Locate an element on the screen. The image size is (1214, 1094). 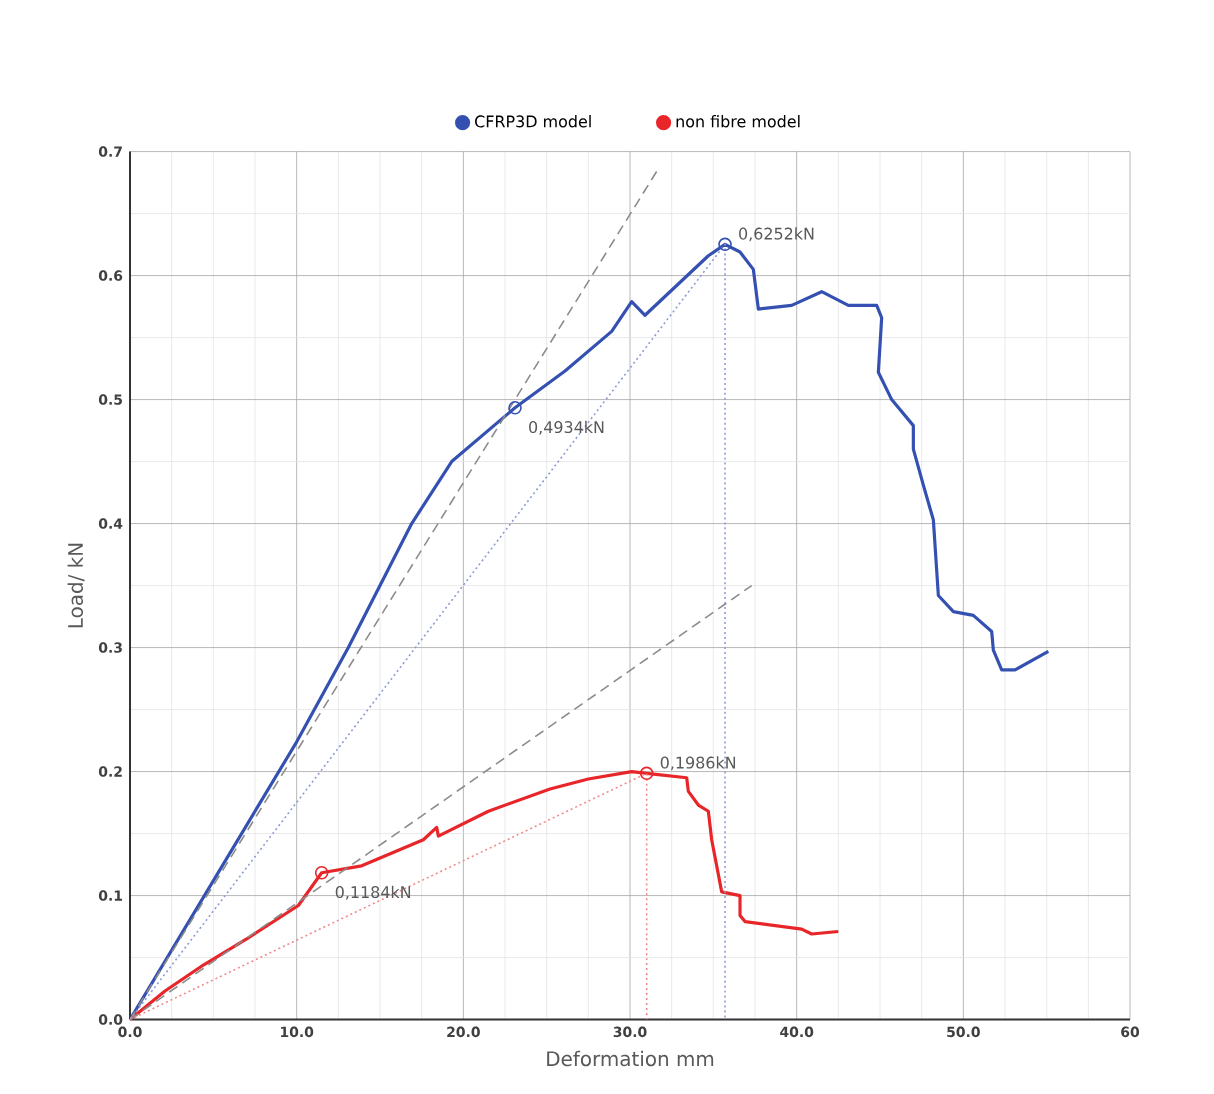
x-axis-title: Deformation mm is located at coordinates (630, 1058).